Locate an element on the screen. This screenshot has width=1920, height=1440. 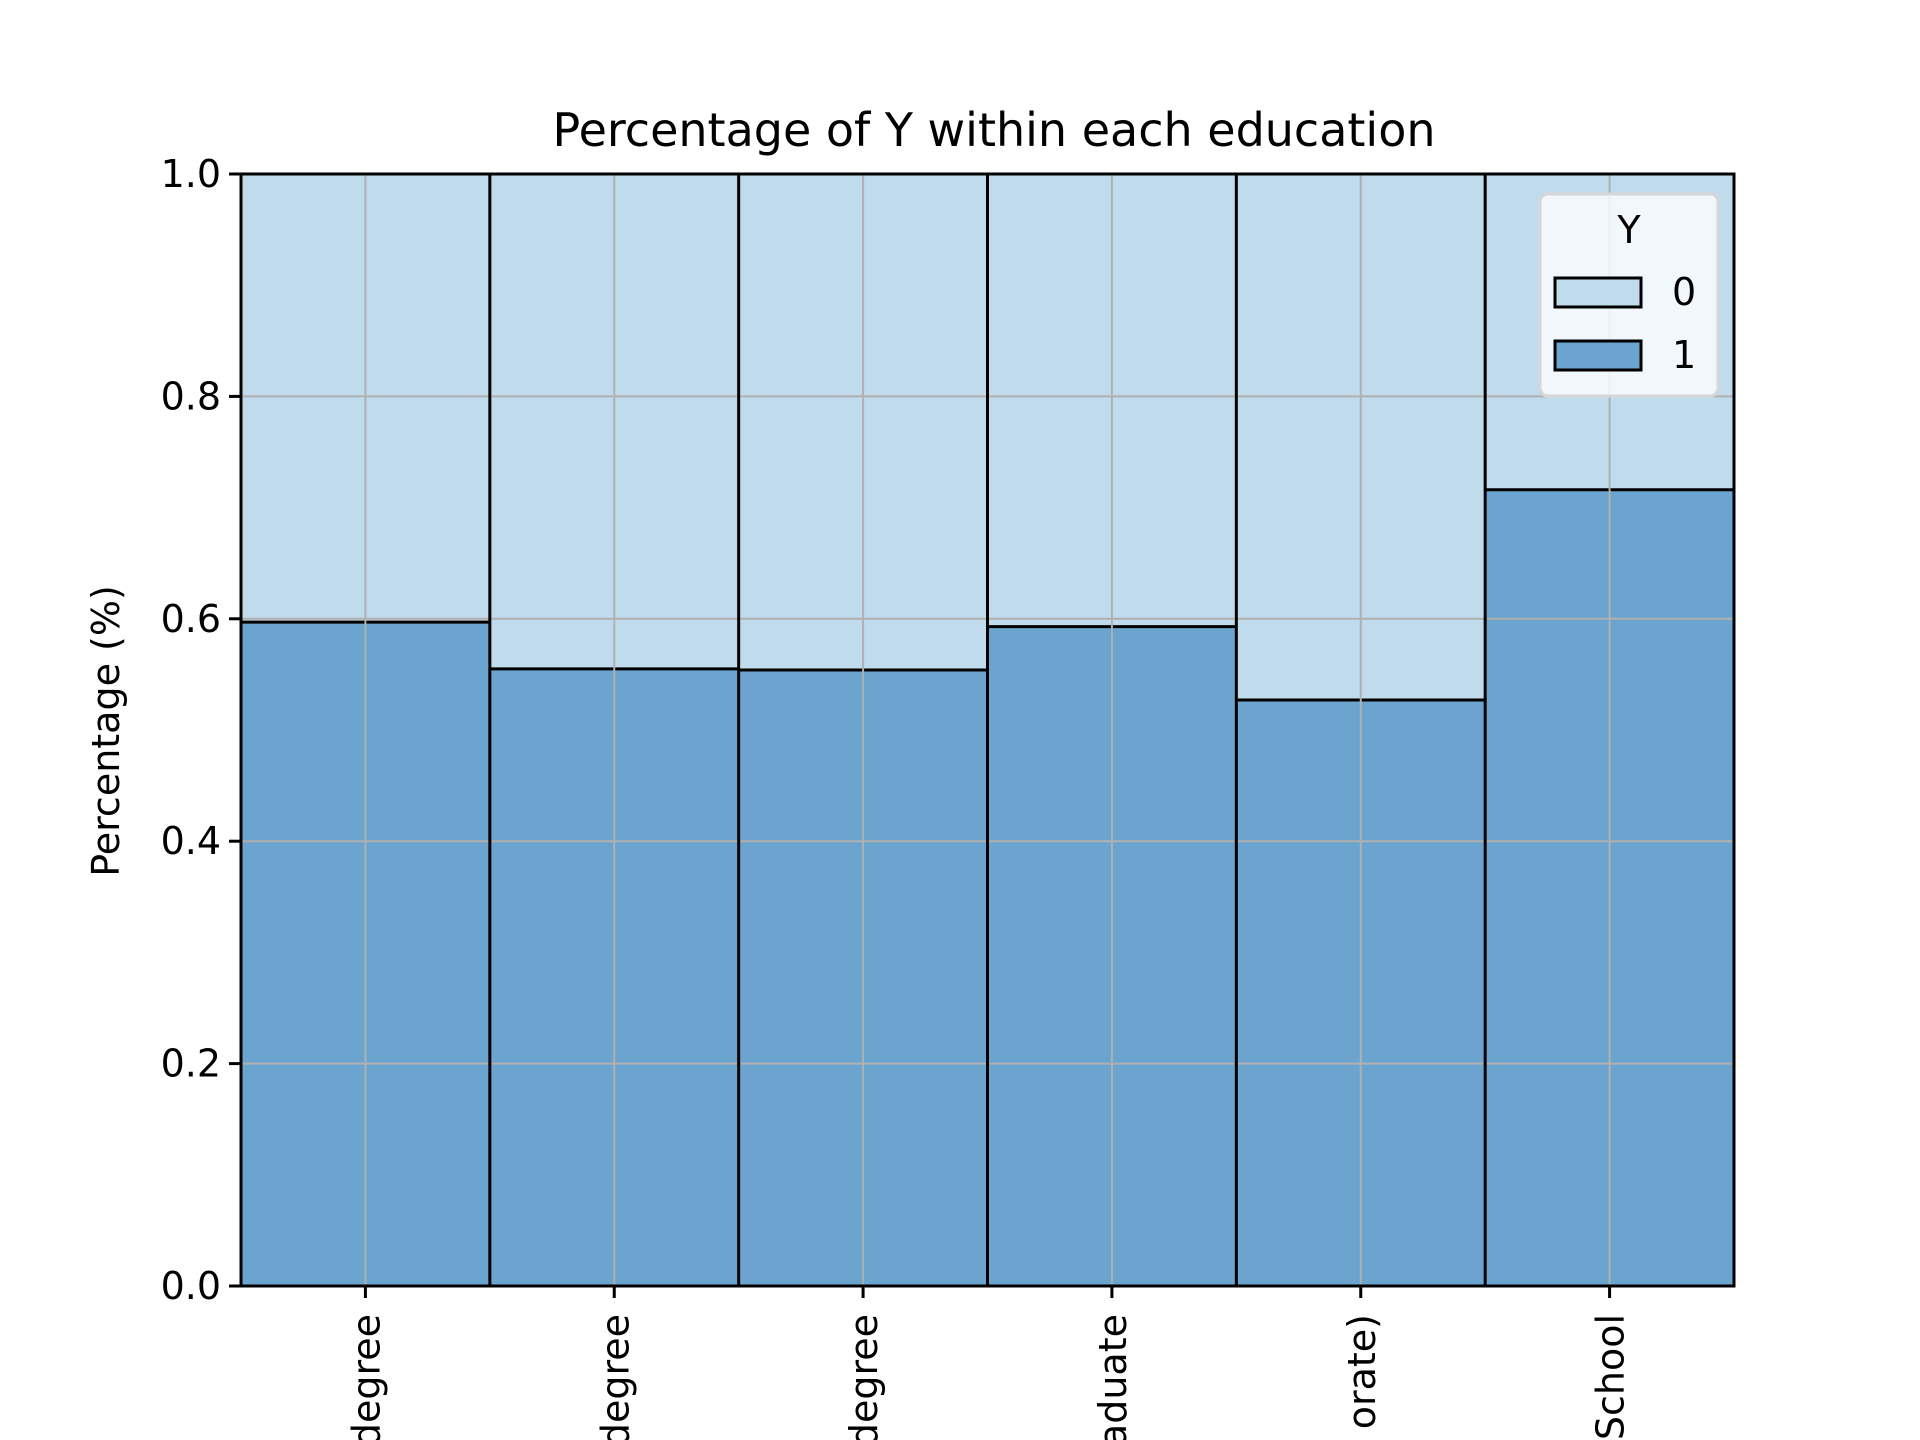
legend-label-2: 1 is located at coordinates (1684, 355).